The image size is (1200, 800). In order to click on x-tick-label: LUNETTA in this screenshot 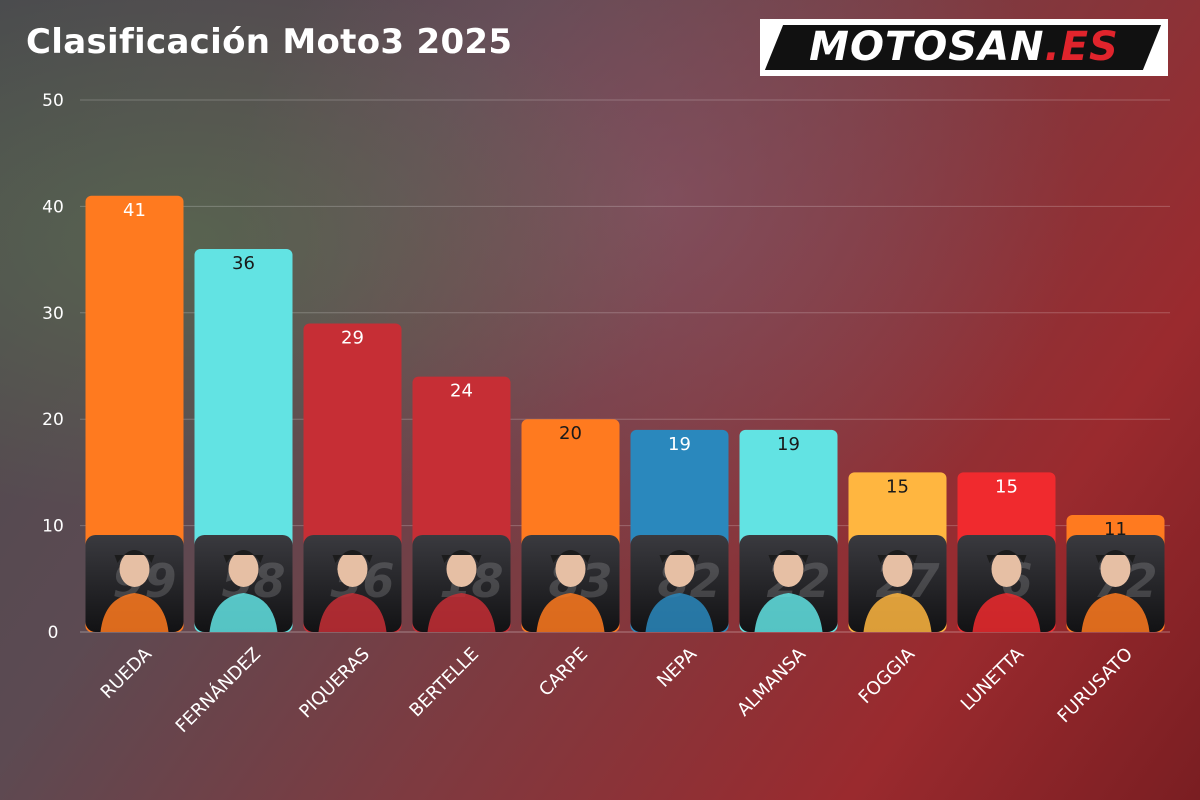, I will do `click(993, 679)`.